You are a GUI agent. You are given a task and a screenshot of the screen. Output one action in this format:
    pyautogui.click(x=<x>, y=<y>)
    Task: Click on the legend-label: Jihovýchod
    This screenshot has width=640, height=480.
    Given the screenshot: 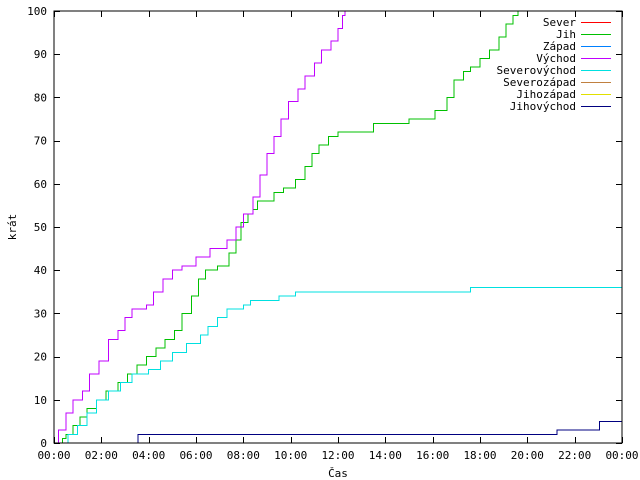 What is the action you would take?
    pyautogui.click(x=543, y=106)
    